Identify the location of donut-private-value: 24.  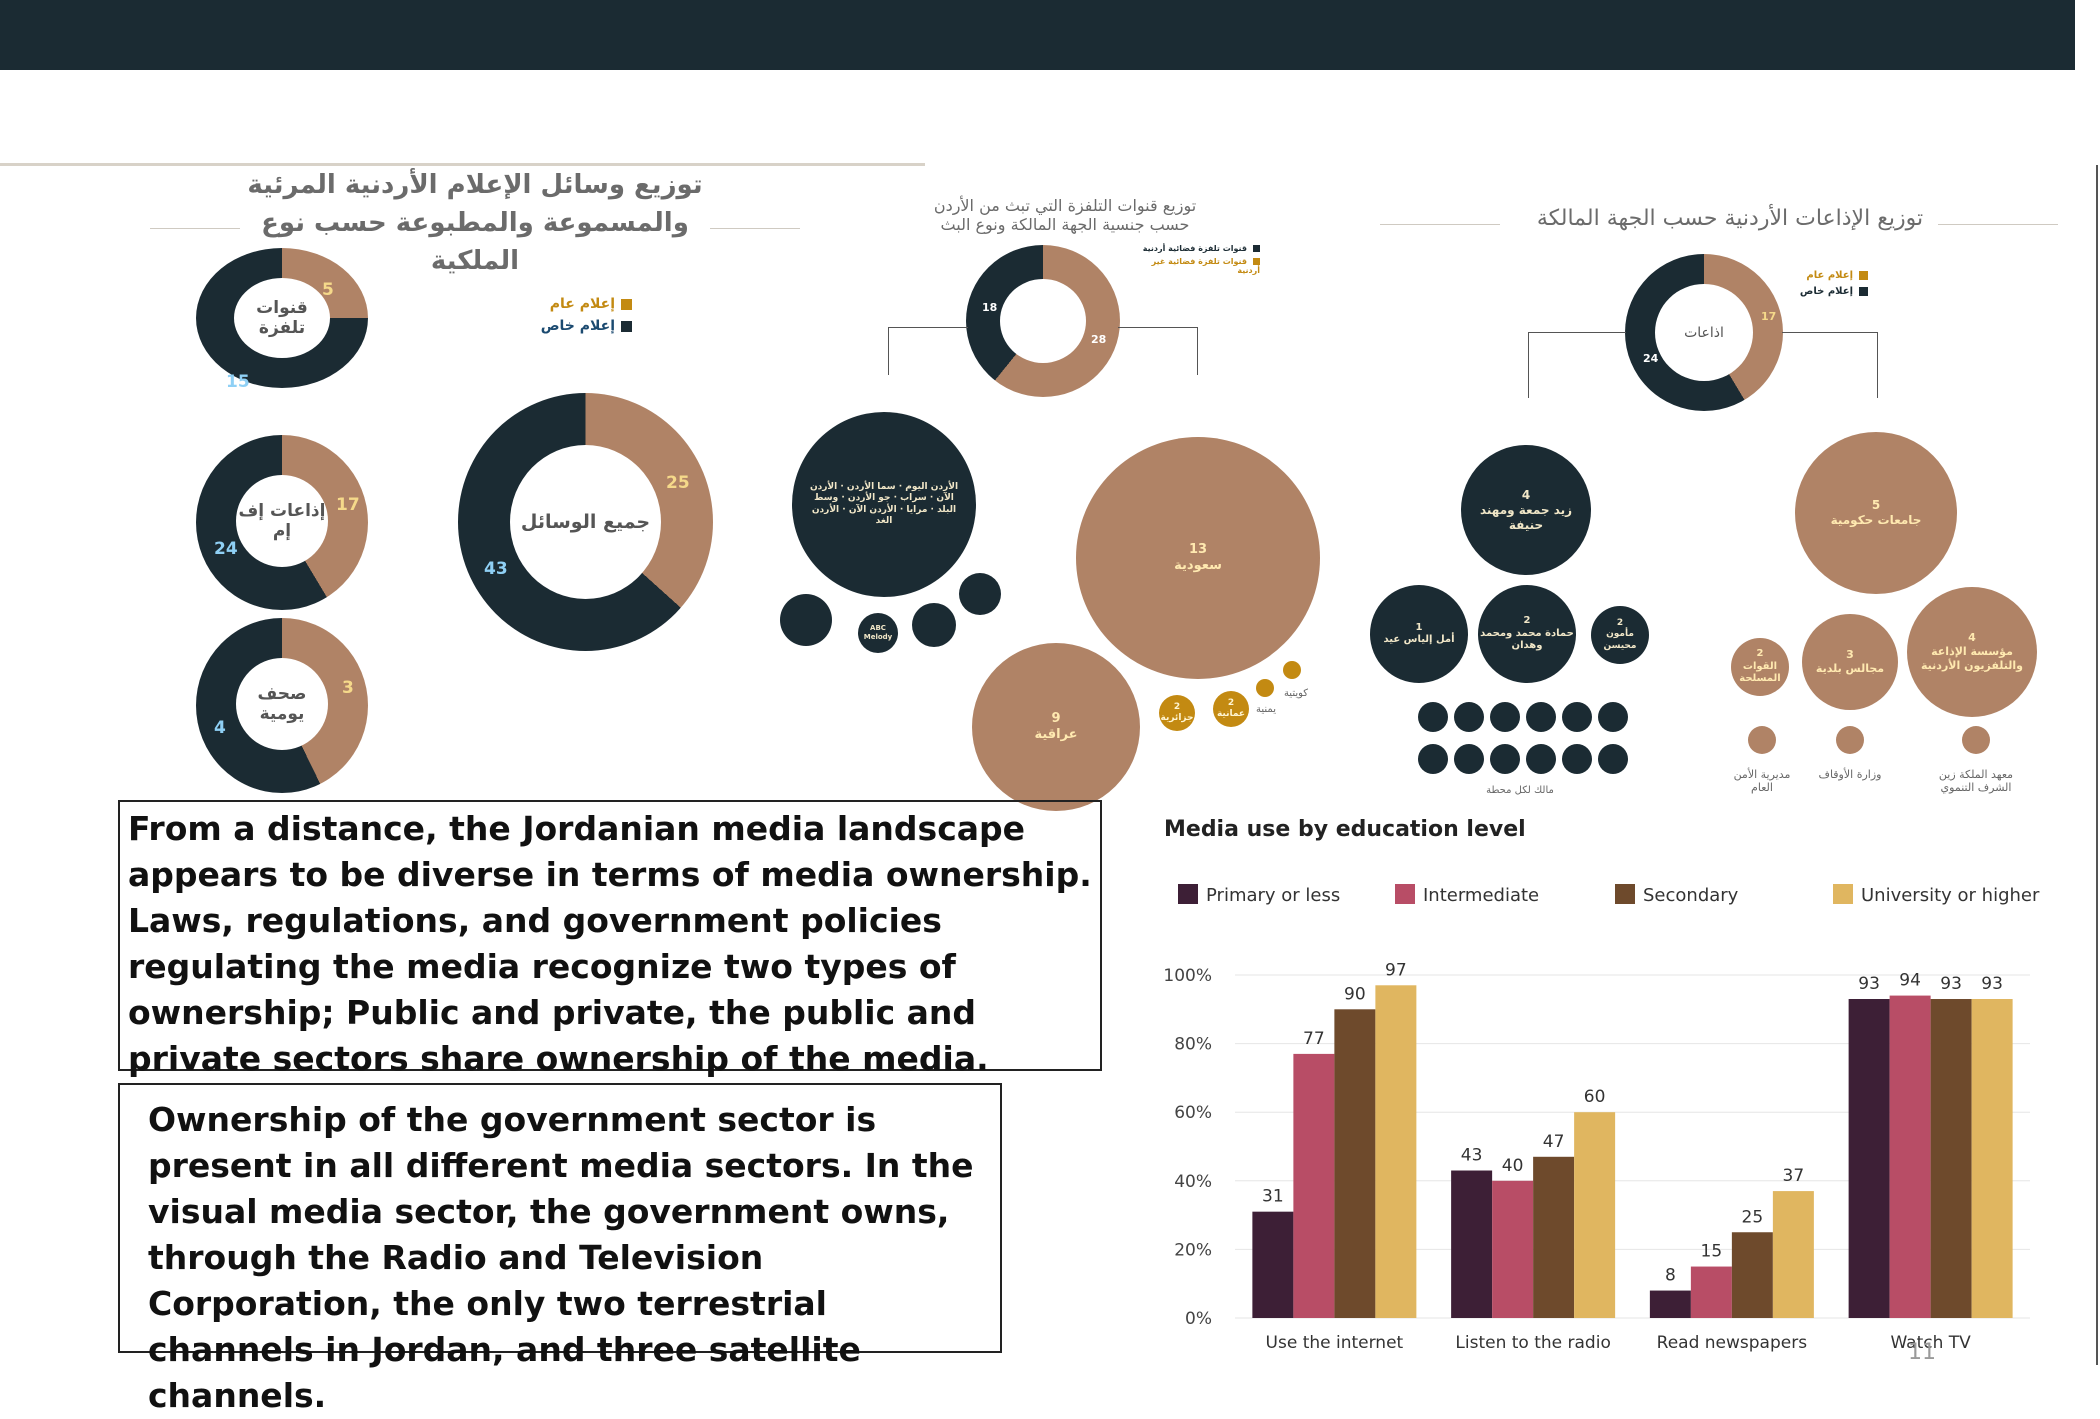
(226, 549).